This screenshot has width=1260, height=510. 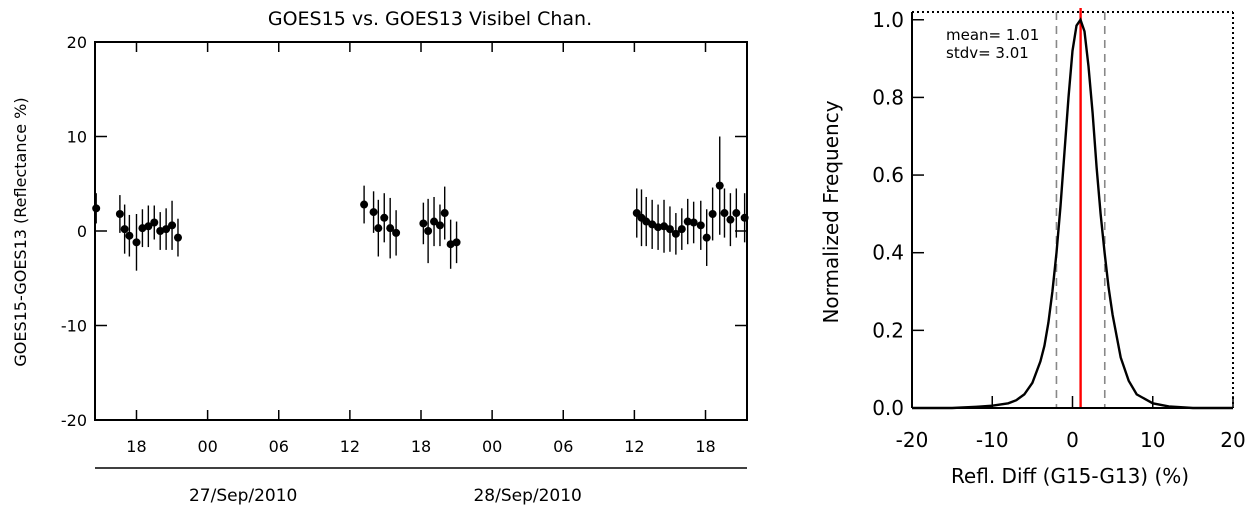 What do you see at coordinates (992, 35) in the screenshot?
I see `mean-annotation: mean= 1.01` at bounding box center [992, 35].